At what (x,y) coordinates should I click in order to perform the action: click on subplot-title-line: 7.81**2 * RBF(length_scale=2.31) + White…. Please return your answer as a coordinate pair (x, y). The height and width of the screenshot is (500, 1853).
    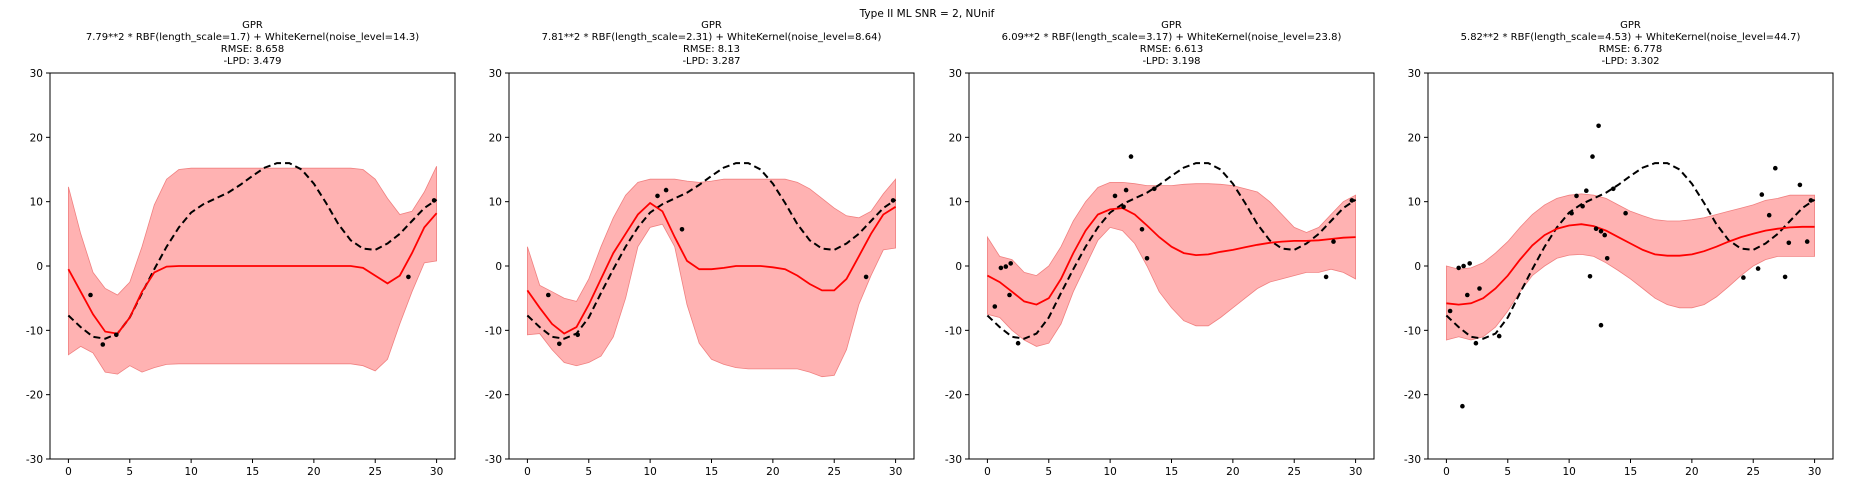
    Looking at the image, I should click on (712, 37).